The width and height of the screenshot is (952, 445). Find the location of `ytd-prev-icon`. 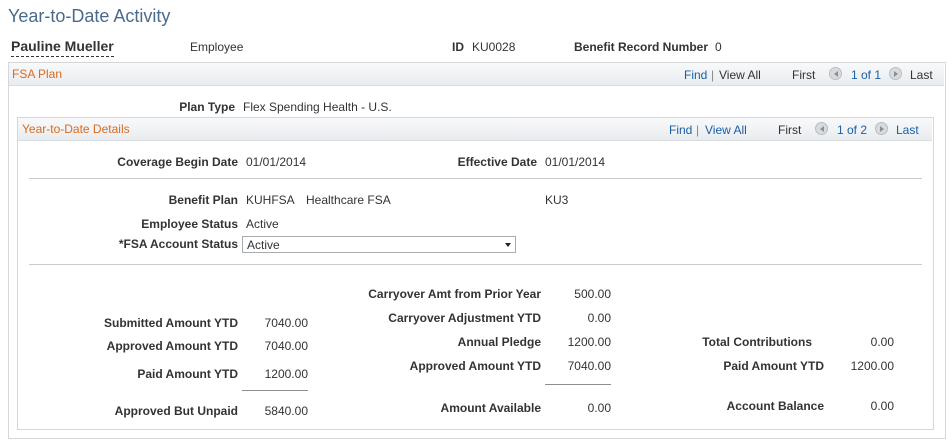

ytd-prev-icon is located at coordinates (821, 129).